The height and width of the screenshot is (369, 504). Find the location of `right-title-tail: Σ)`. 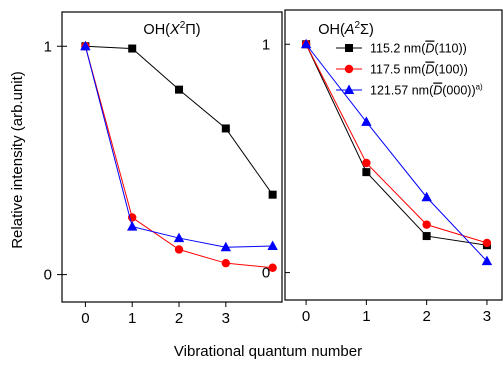

right-title-tail: Σ) is located at coordinates (367, 30).